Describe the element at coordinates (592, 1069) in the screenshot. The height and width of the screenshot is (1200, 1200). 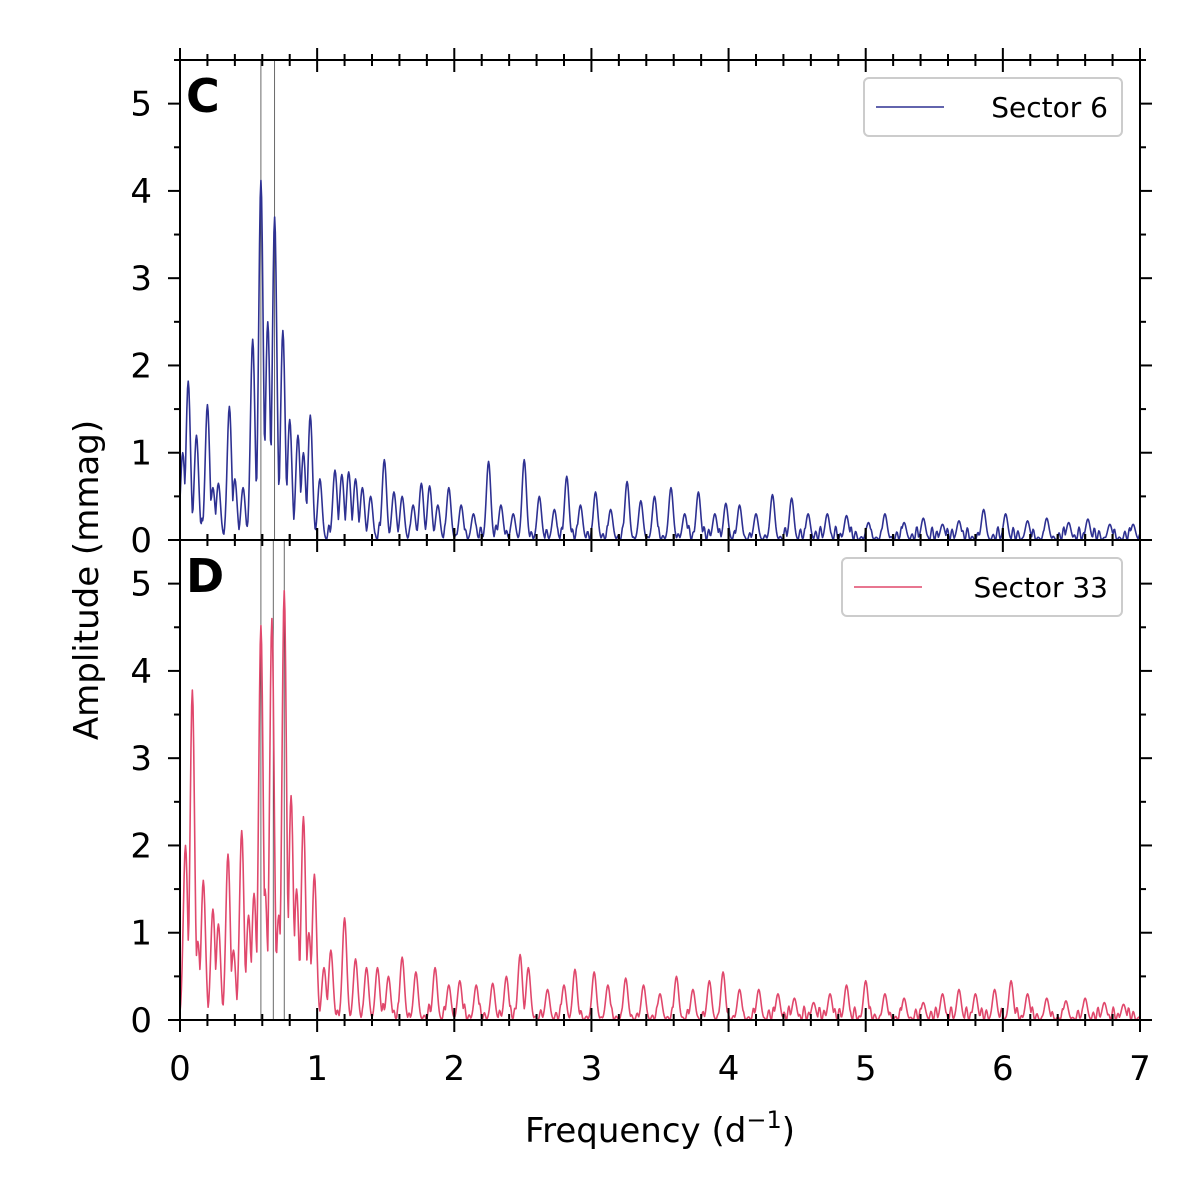
I see `x-tick-label: 3` at that location.